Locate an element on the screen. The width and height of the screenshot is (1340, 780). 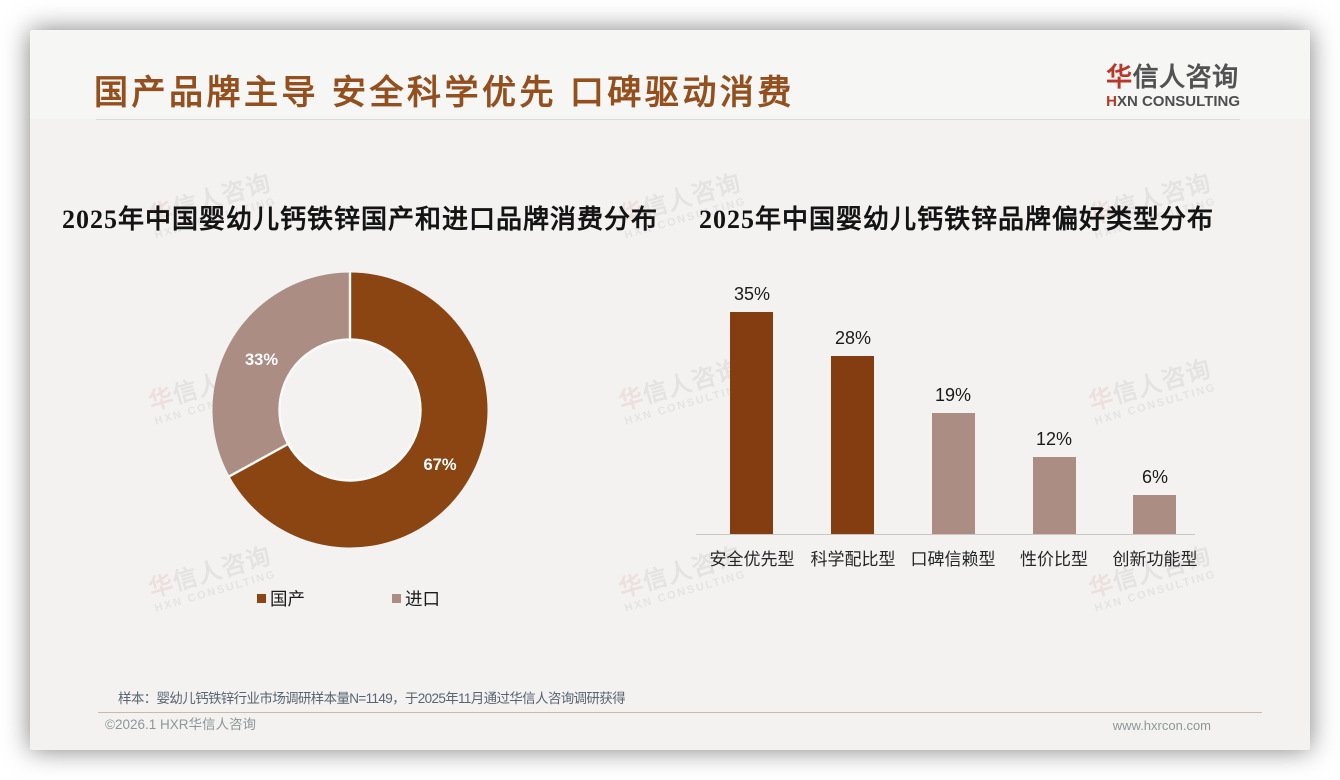
svg-text: 67% is located at coordinates (439, 465).